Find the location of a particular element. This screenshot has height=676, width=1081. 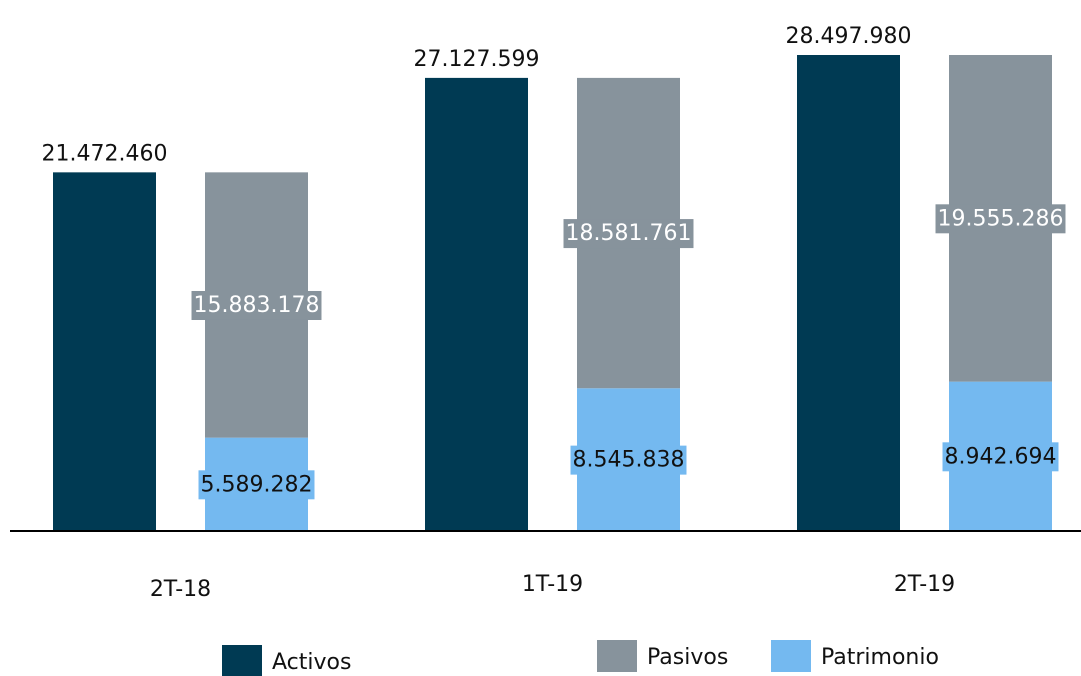

value-label: 21.472.460 is located at coordinates (105, 153).